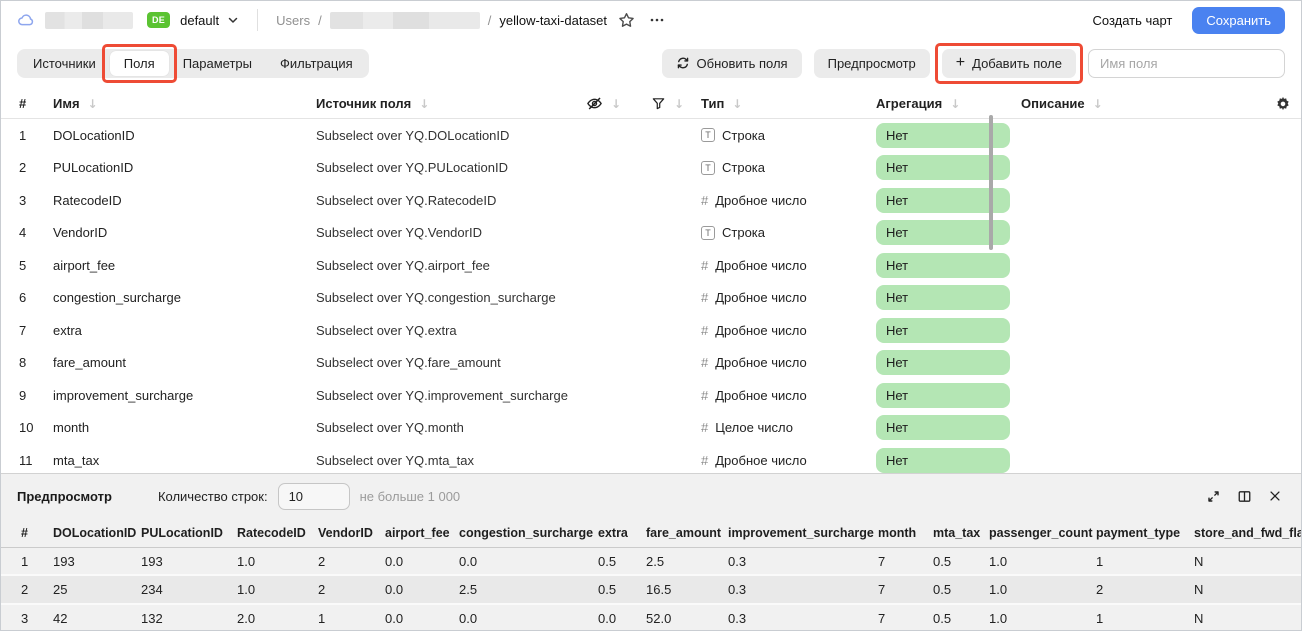 The width and height of the screenshot is (1302, 631). Describe the element at coordinates (67, 330) in the screenshot. I see `field-name: extra` at that location.